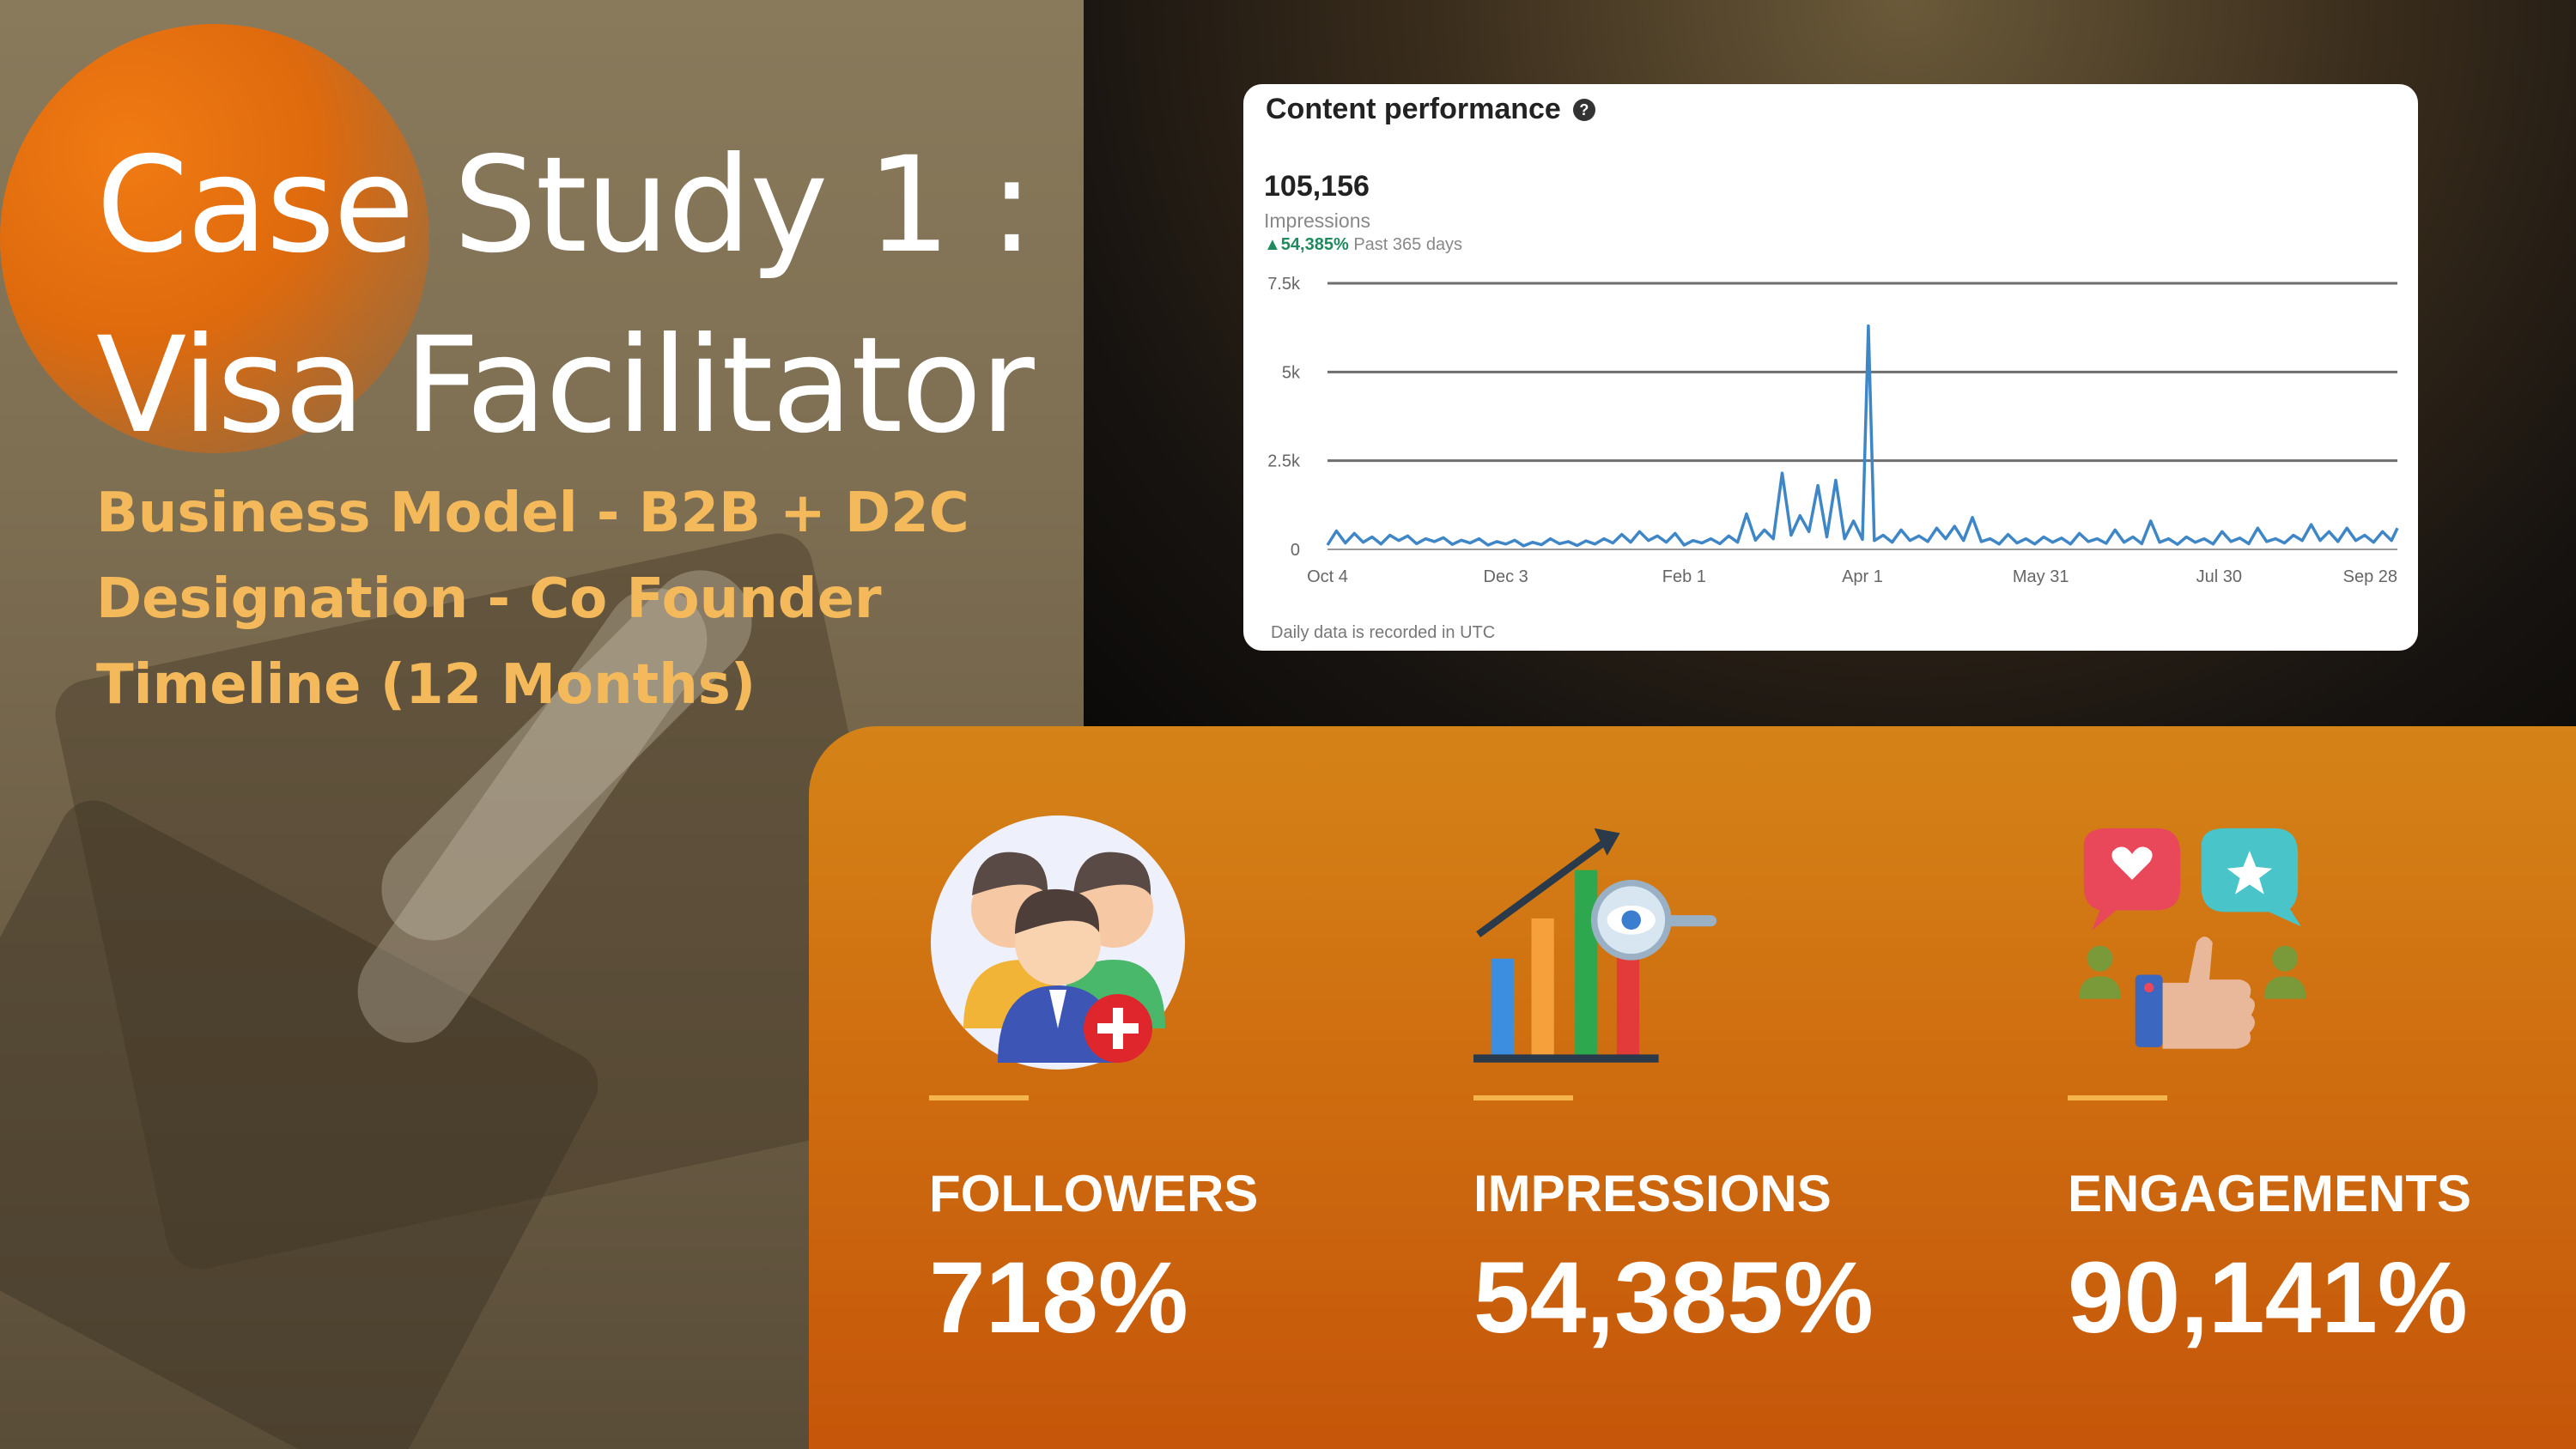 The image size is (2576, 1449). What do you see at coordinates (1414, 109) in the screenshot?
I see `card-title-text: Content performance` at bounding box center [1414, 109].